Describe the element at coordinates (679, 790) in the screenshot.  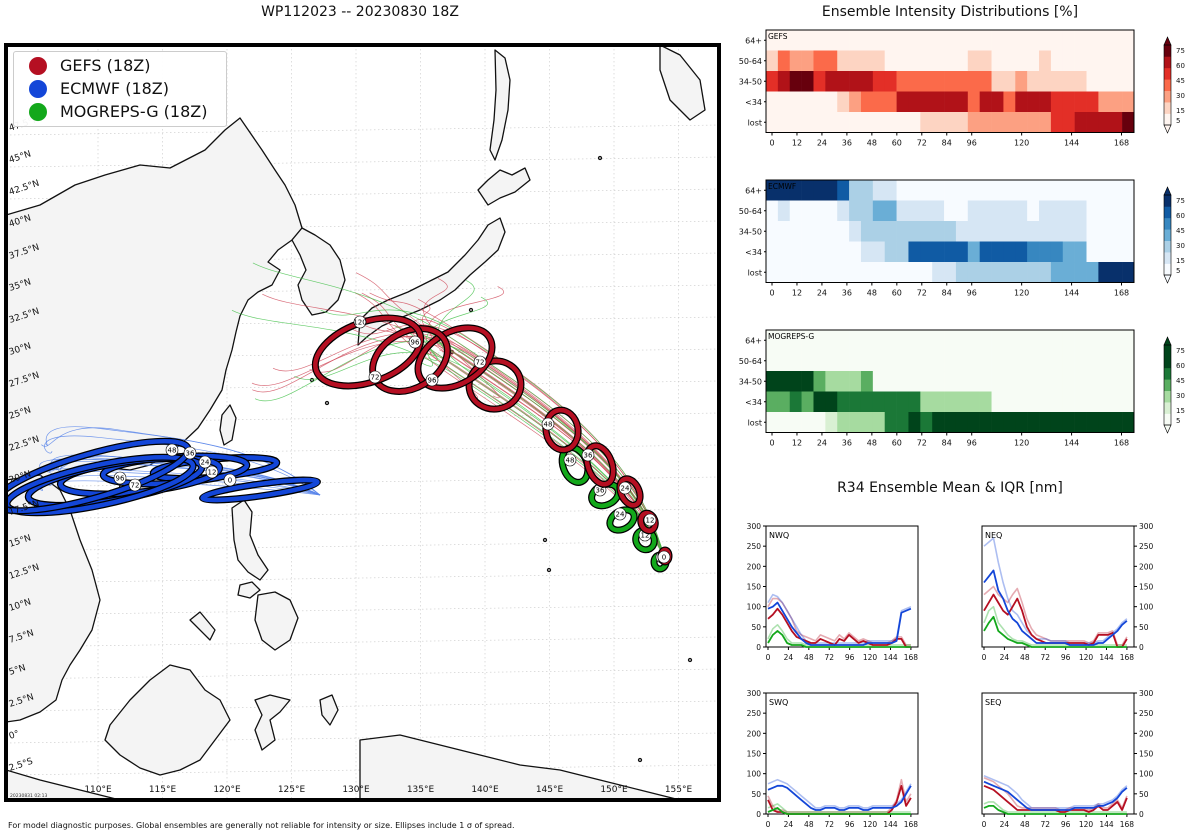
I see `lon-label: 155°E` at that location.